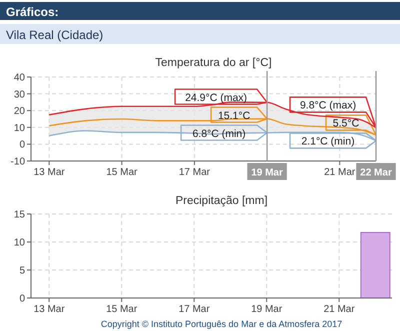  I want to click on annotation: 6.8°C (min), so click(219, 134).